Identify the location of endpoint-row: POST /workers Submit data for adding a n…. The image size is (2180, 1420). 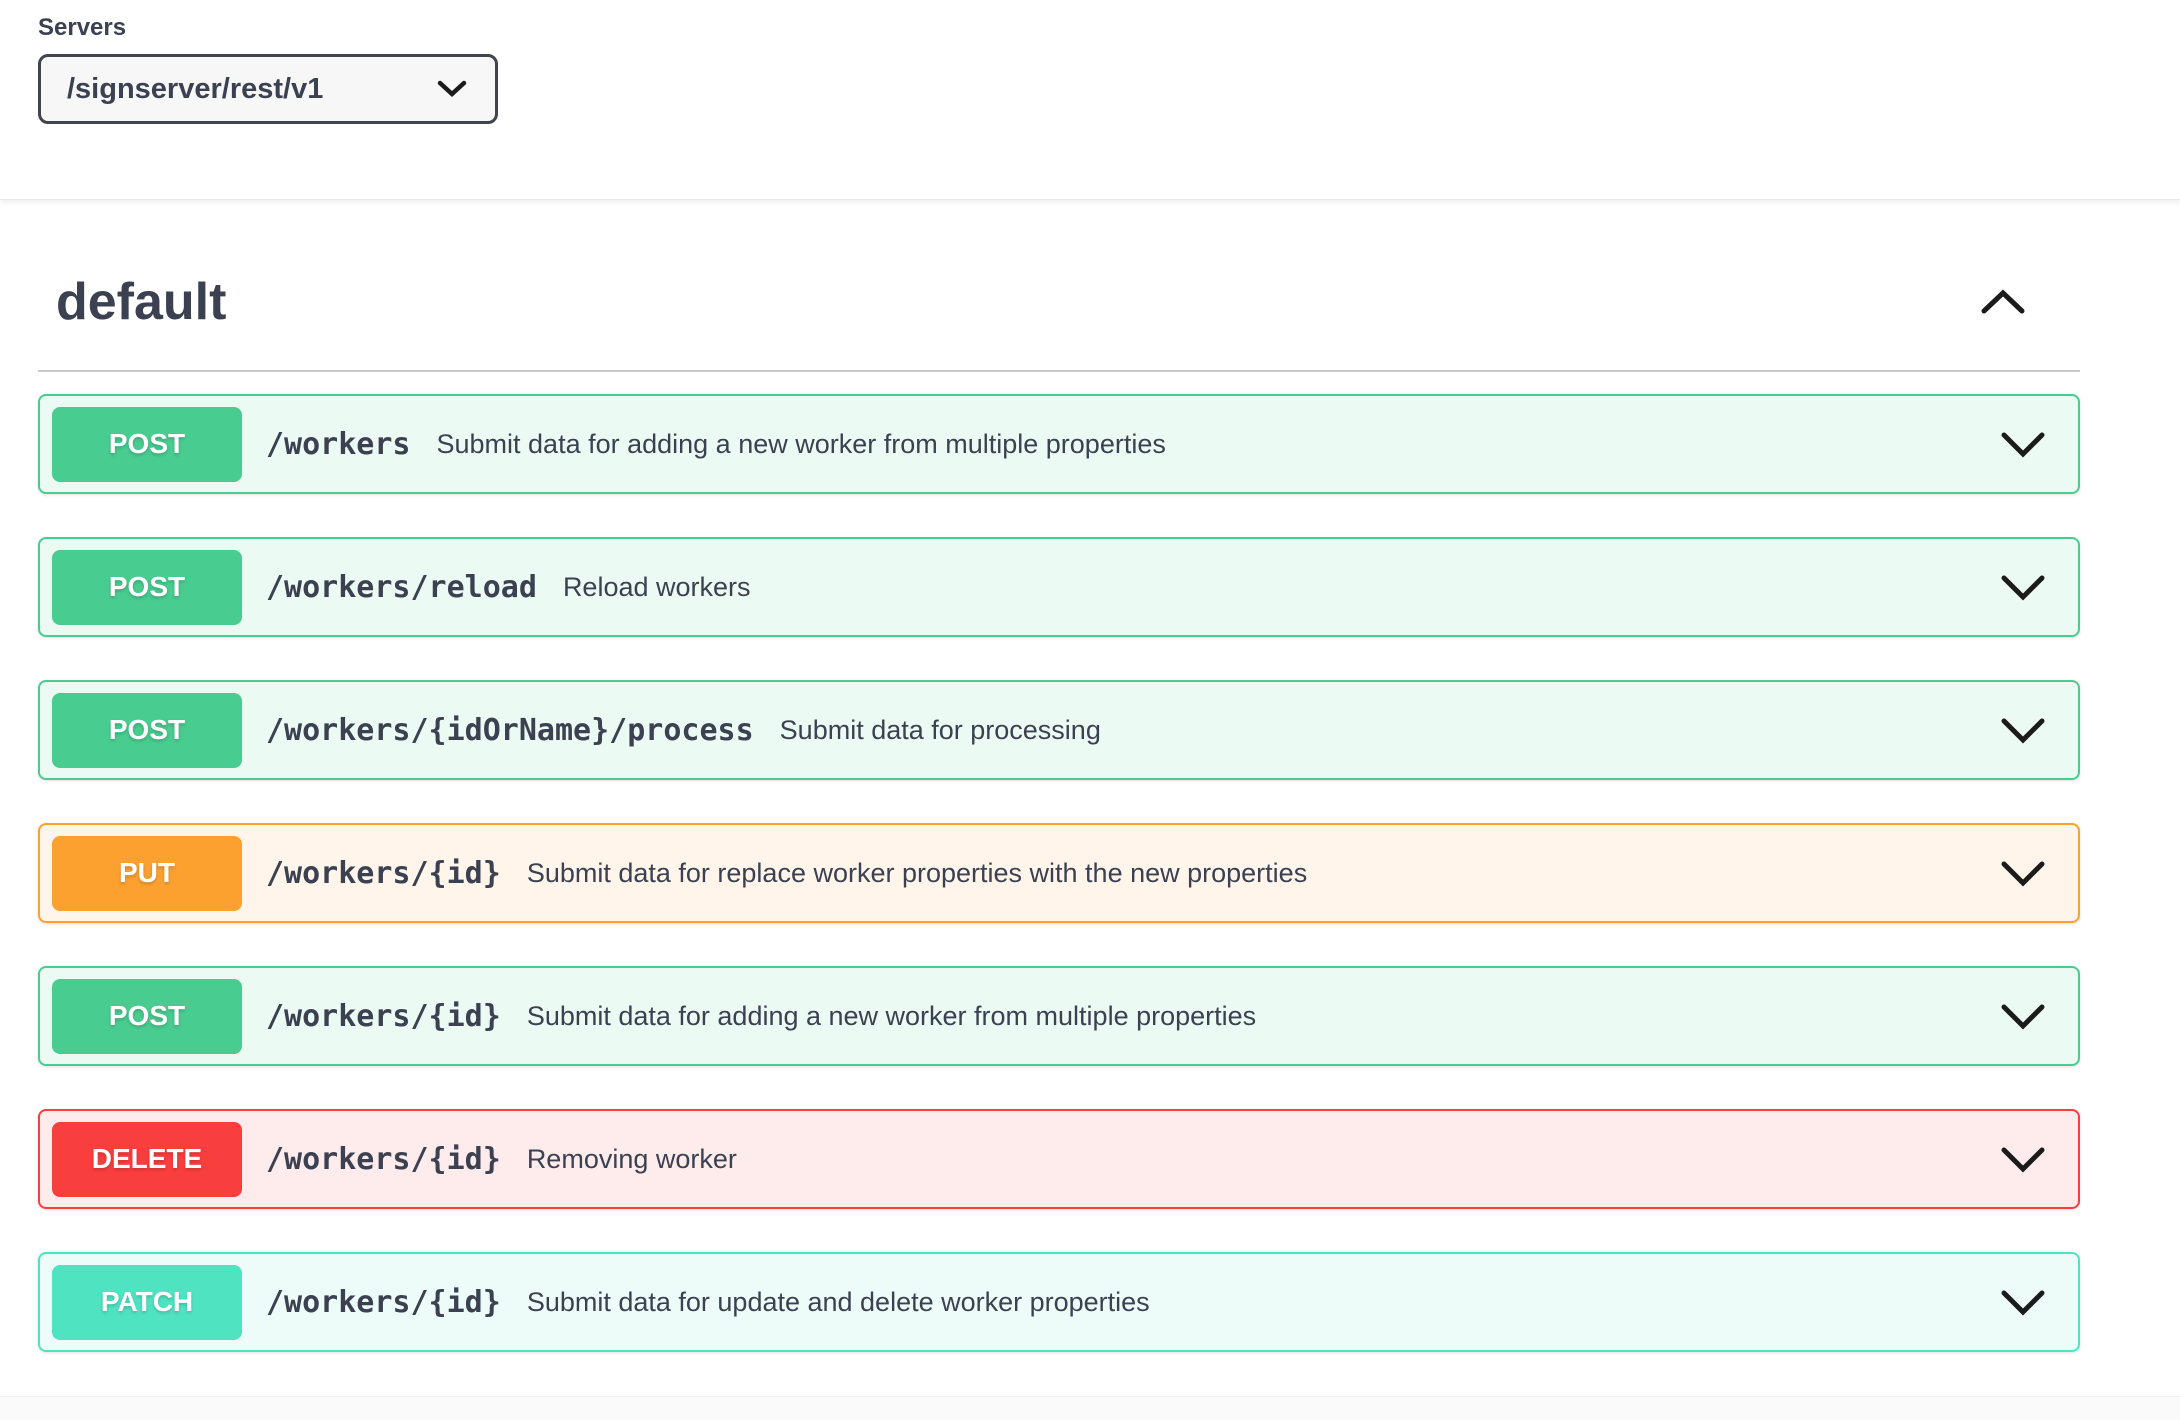
(1059, 444).